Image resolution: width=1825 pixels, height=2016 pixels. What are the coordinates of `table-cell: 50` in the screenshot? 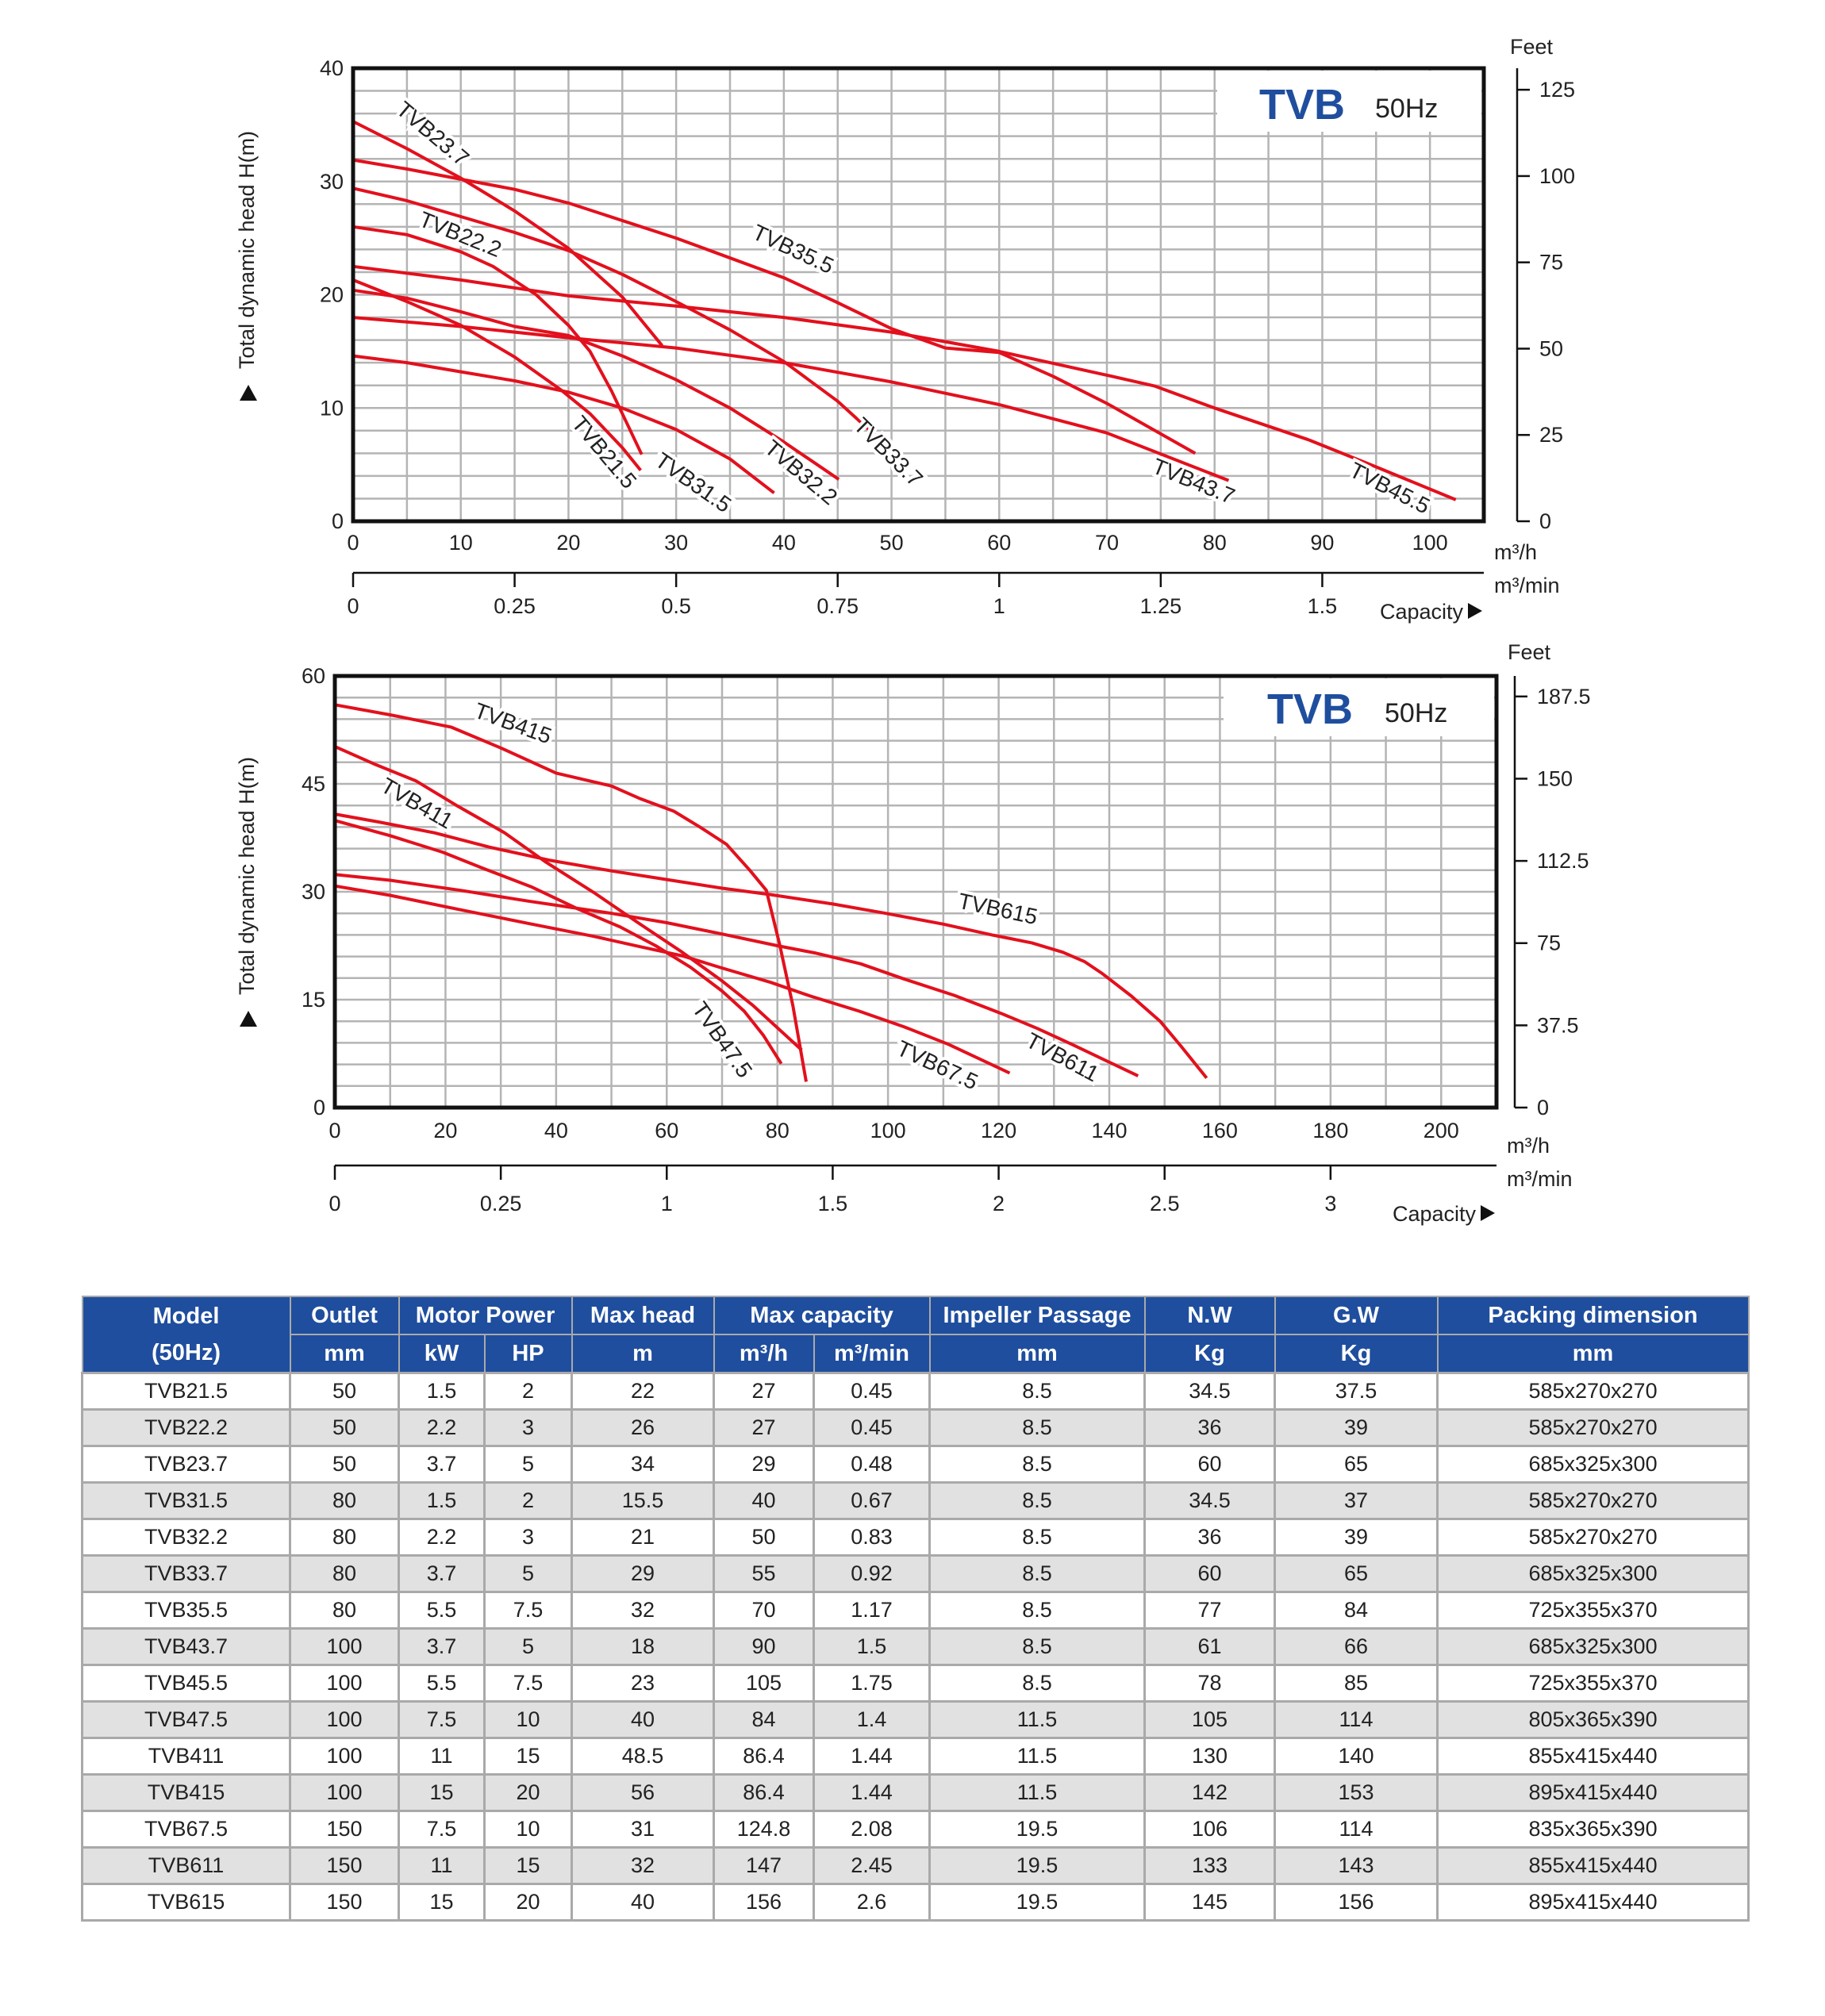 It's located at (344, 1427).